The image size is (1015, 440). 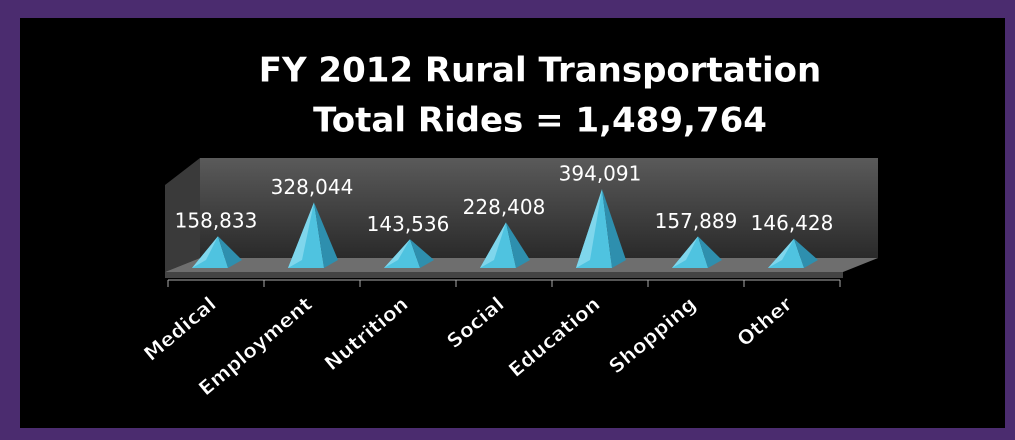 I want to click on value-label: 394,091, so click(x=600, y=174).